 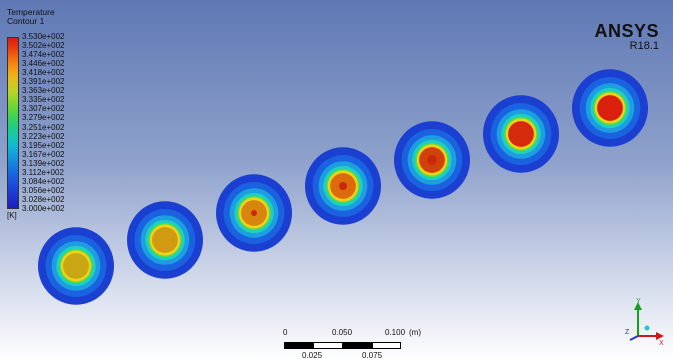 What do you see at coordinates (395, 332) in the screenshot?
I see `scale-label-0100: 0.100` at bounding box center [395, 332].